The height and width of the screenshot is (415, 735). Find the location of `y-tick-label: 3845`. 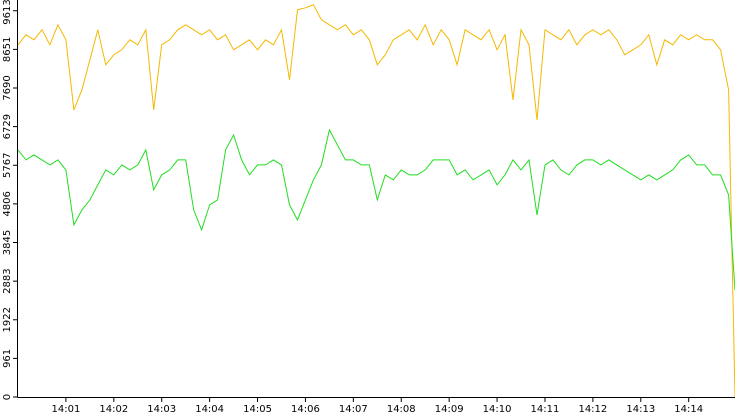

y-tick-label: 3845 is located at coordinates (7, 242).